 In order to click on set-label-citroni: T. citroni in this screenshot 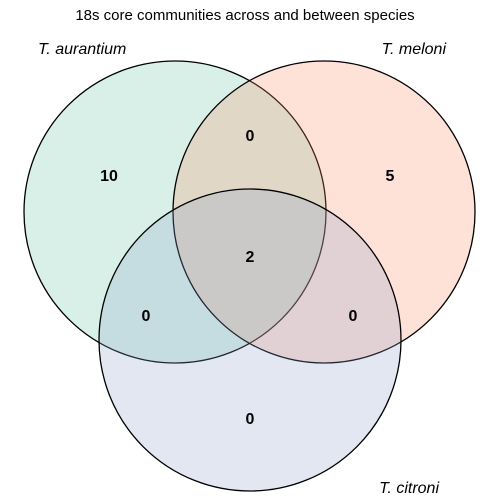, I will do `click(409, 488)`.